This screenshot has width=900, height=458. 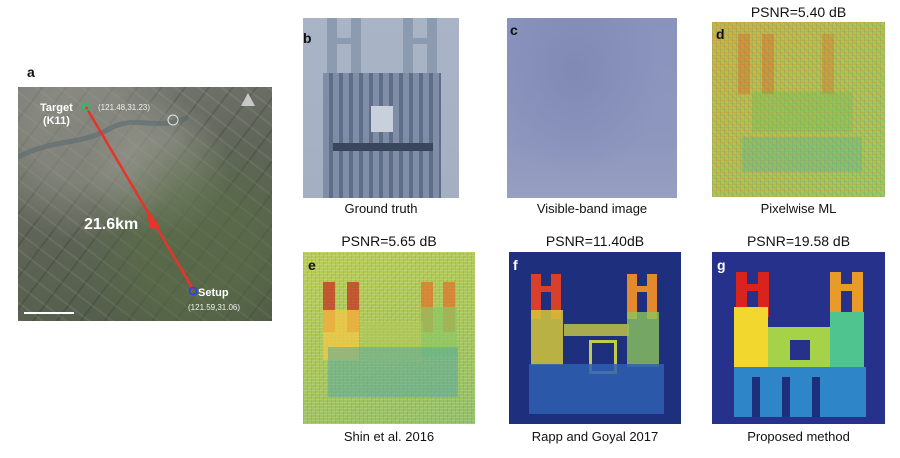 What do you see at coordinates (214, 307) in the screenshot?
I see `setup-coordinates: (121.59,31.06)` at bounding box center [214, 307].